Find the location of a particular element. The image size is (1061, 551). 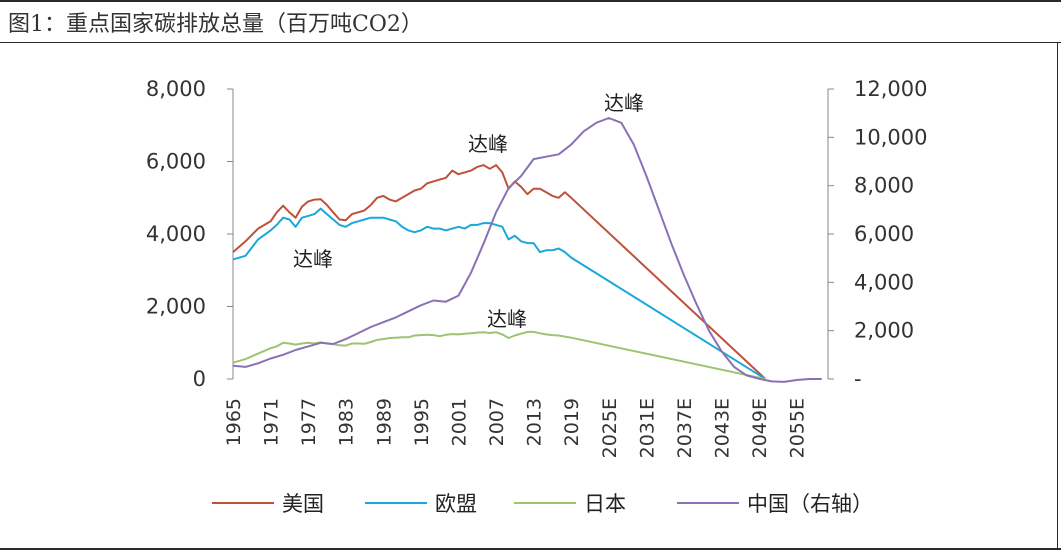

x-tick-label: 2001 is located at coordinates (459, 422).